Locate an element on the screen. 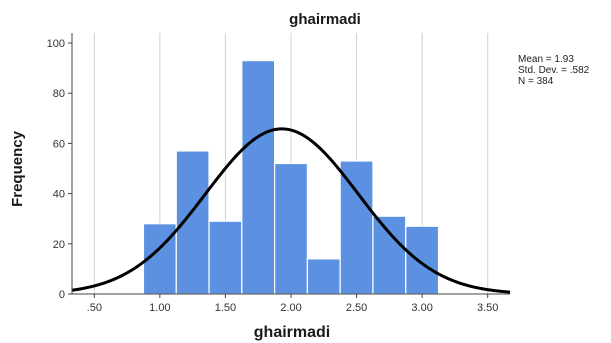 Image resolution: width=611 pixels, height=343 pixels. x-tick-label-5: 3.00 is located at coordinates (421, 308).